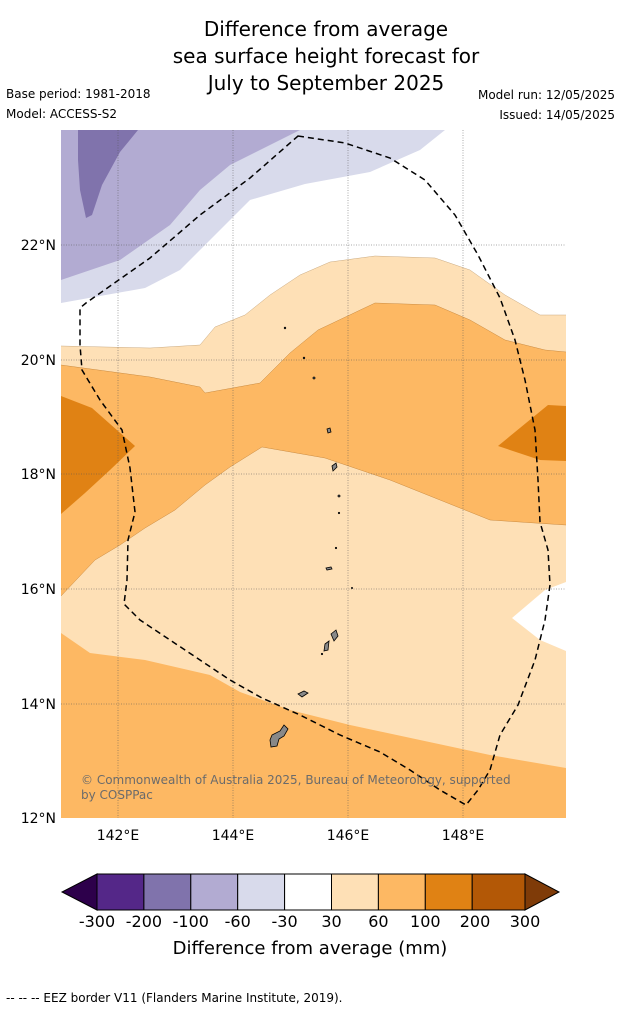 This screenshot has height=1011, width=621. Describe the element at coordinates (78, 94) in the screenshot. I see `base-period-label: Base period: 1981-2018` at that location.